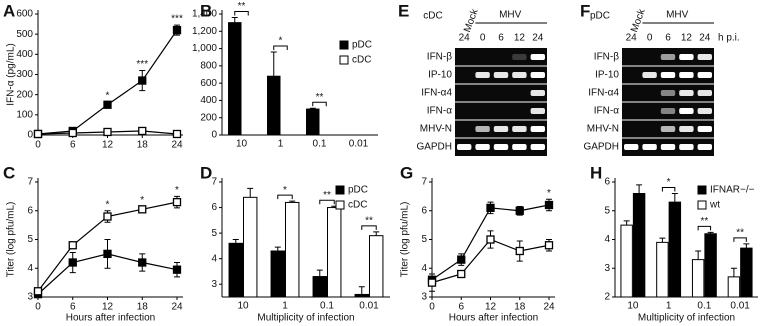 The image size is (761, 326). I want to click on lane-label: 12, so click(520, 38).